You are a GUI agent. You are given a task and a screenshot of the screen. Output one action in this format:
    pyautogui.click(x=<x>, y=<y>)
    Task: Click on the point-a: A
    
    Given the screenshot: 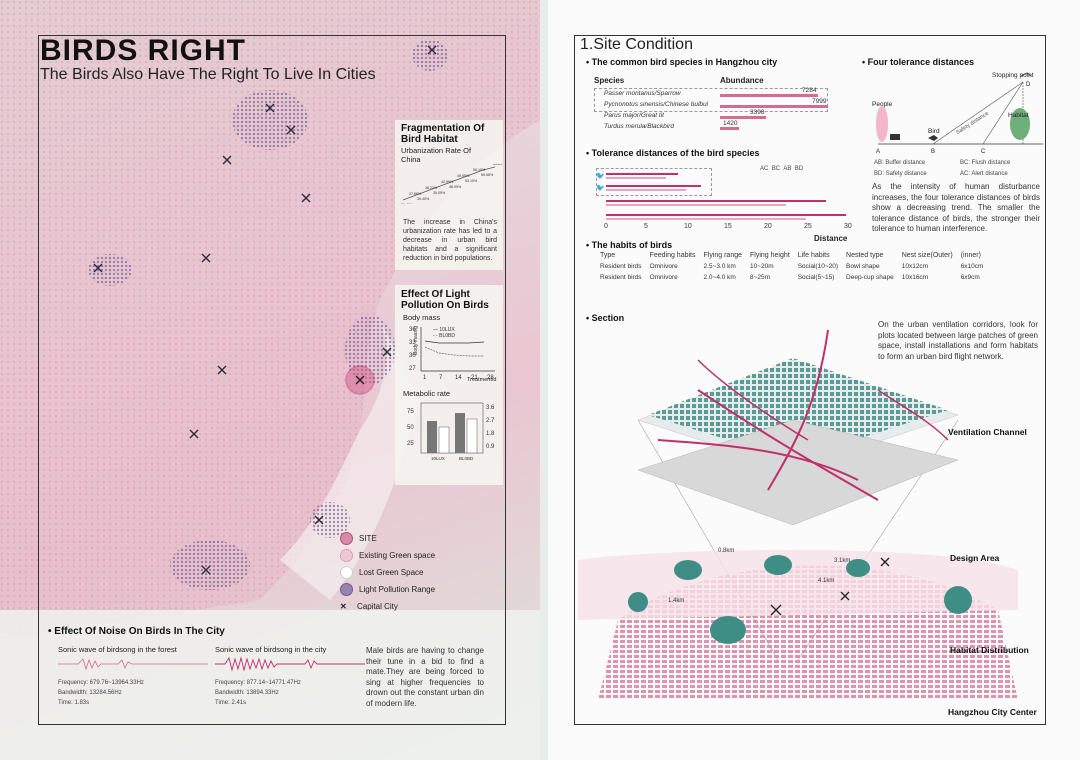 What is the action you would take?
    pyautogui.click(x=878, y=152)
    